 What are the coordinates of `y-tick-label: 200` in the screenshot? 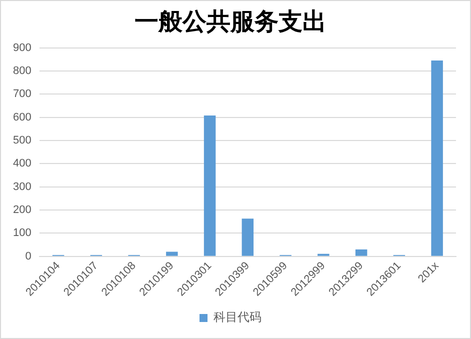 It's located at (22, 210).